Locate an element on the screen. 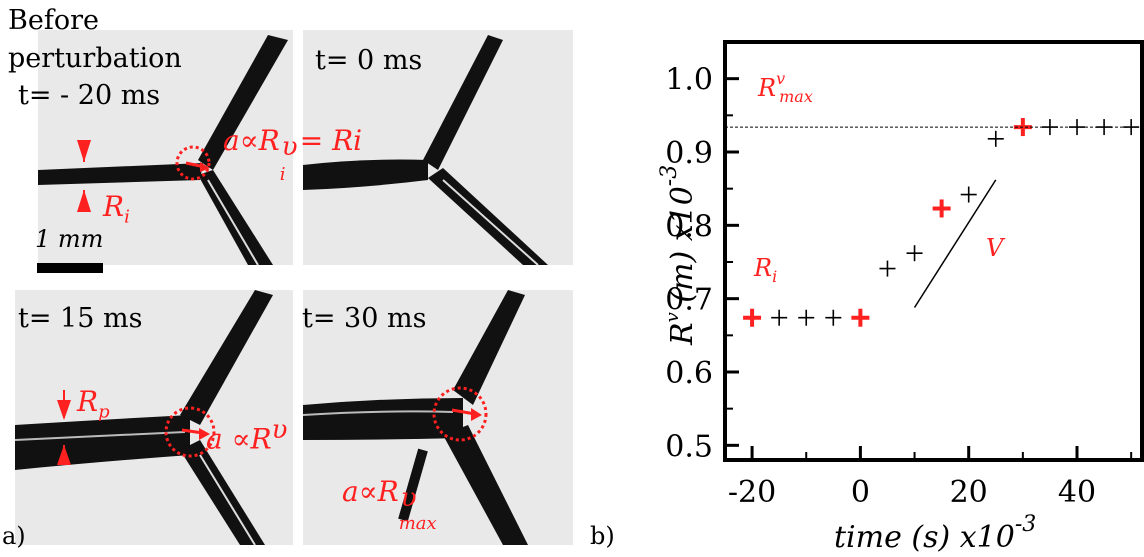 The height and width of the screenshot is (557, 1144). y-axis-title: Rv (m) x10-3 is located at coordinates (678, 255).